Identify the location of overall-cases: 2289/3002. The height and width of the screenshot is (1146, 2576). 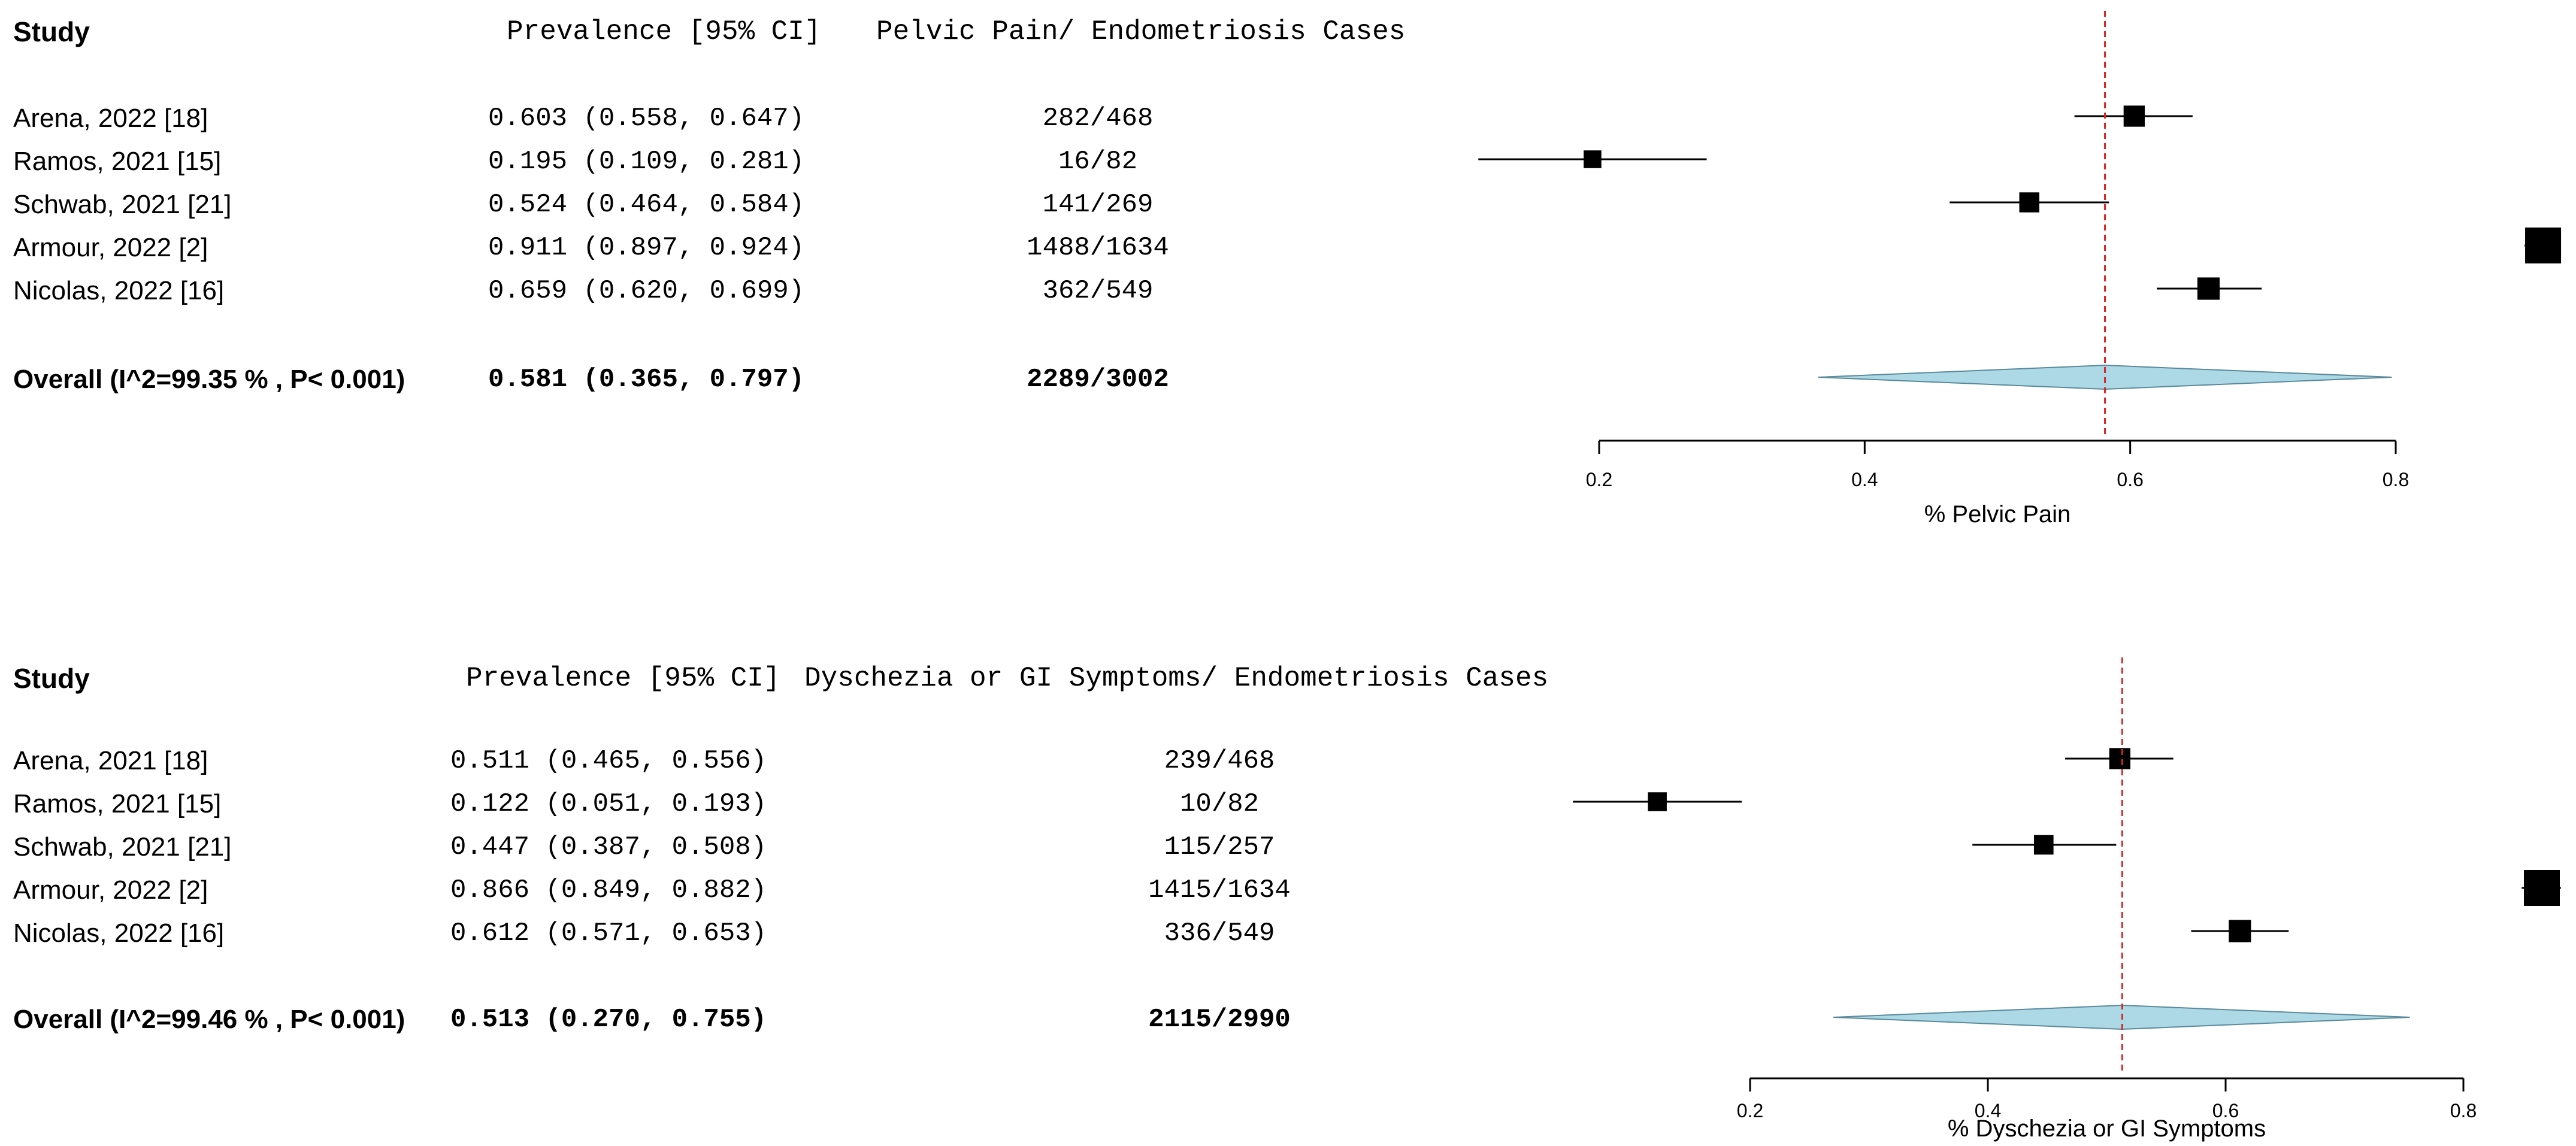
(1098, 380).